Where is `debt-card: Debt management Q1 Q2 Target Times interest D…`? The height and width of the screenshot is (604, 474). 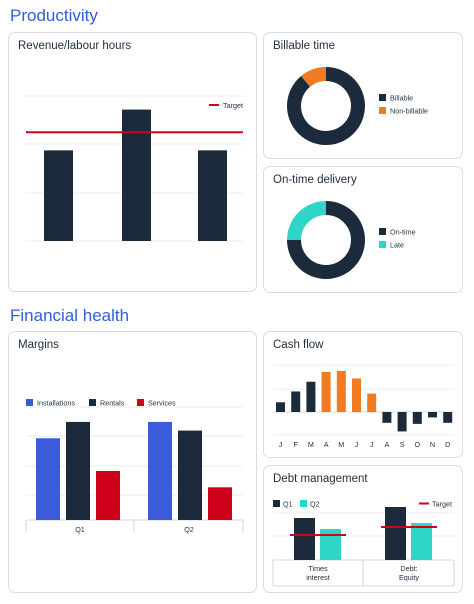 debt-card: Debt management Q1 Q2 Target Times interest D… is located at coordinates (363, 529).